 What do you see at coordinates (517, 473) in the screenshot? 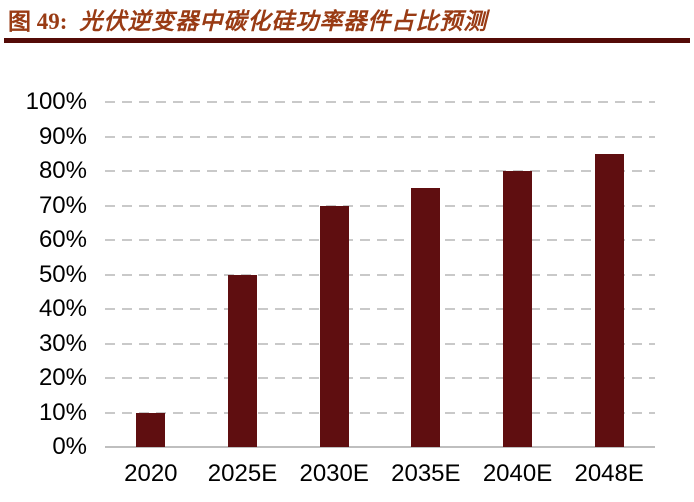
I see `x-tick-label-2040e: 2040E` at bounding box center [517, 473].